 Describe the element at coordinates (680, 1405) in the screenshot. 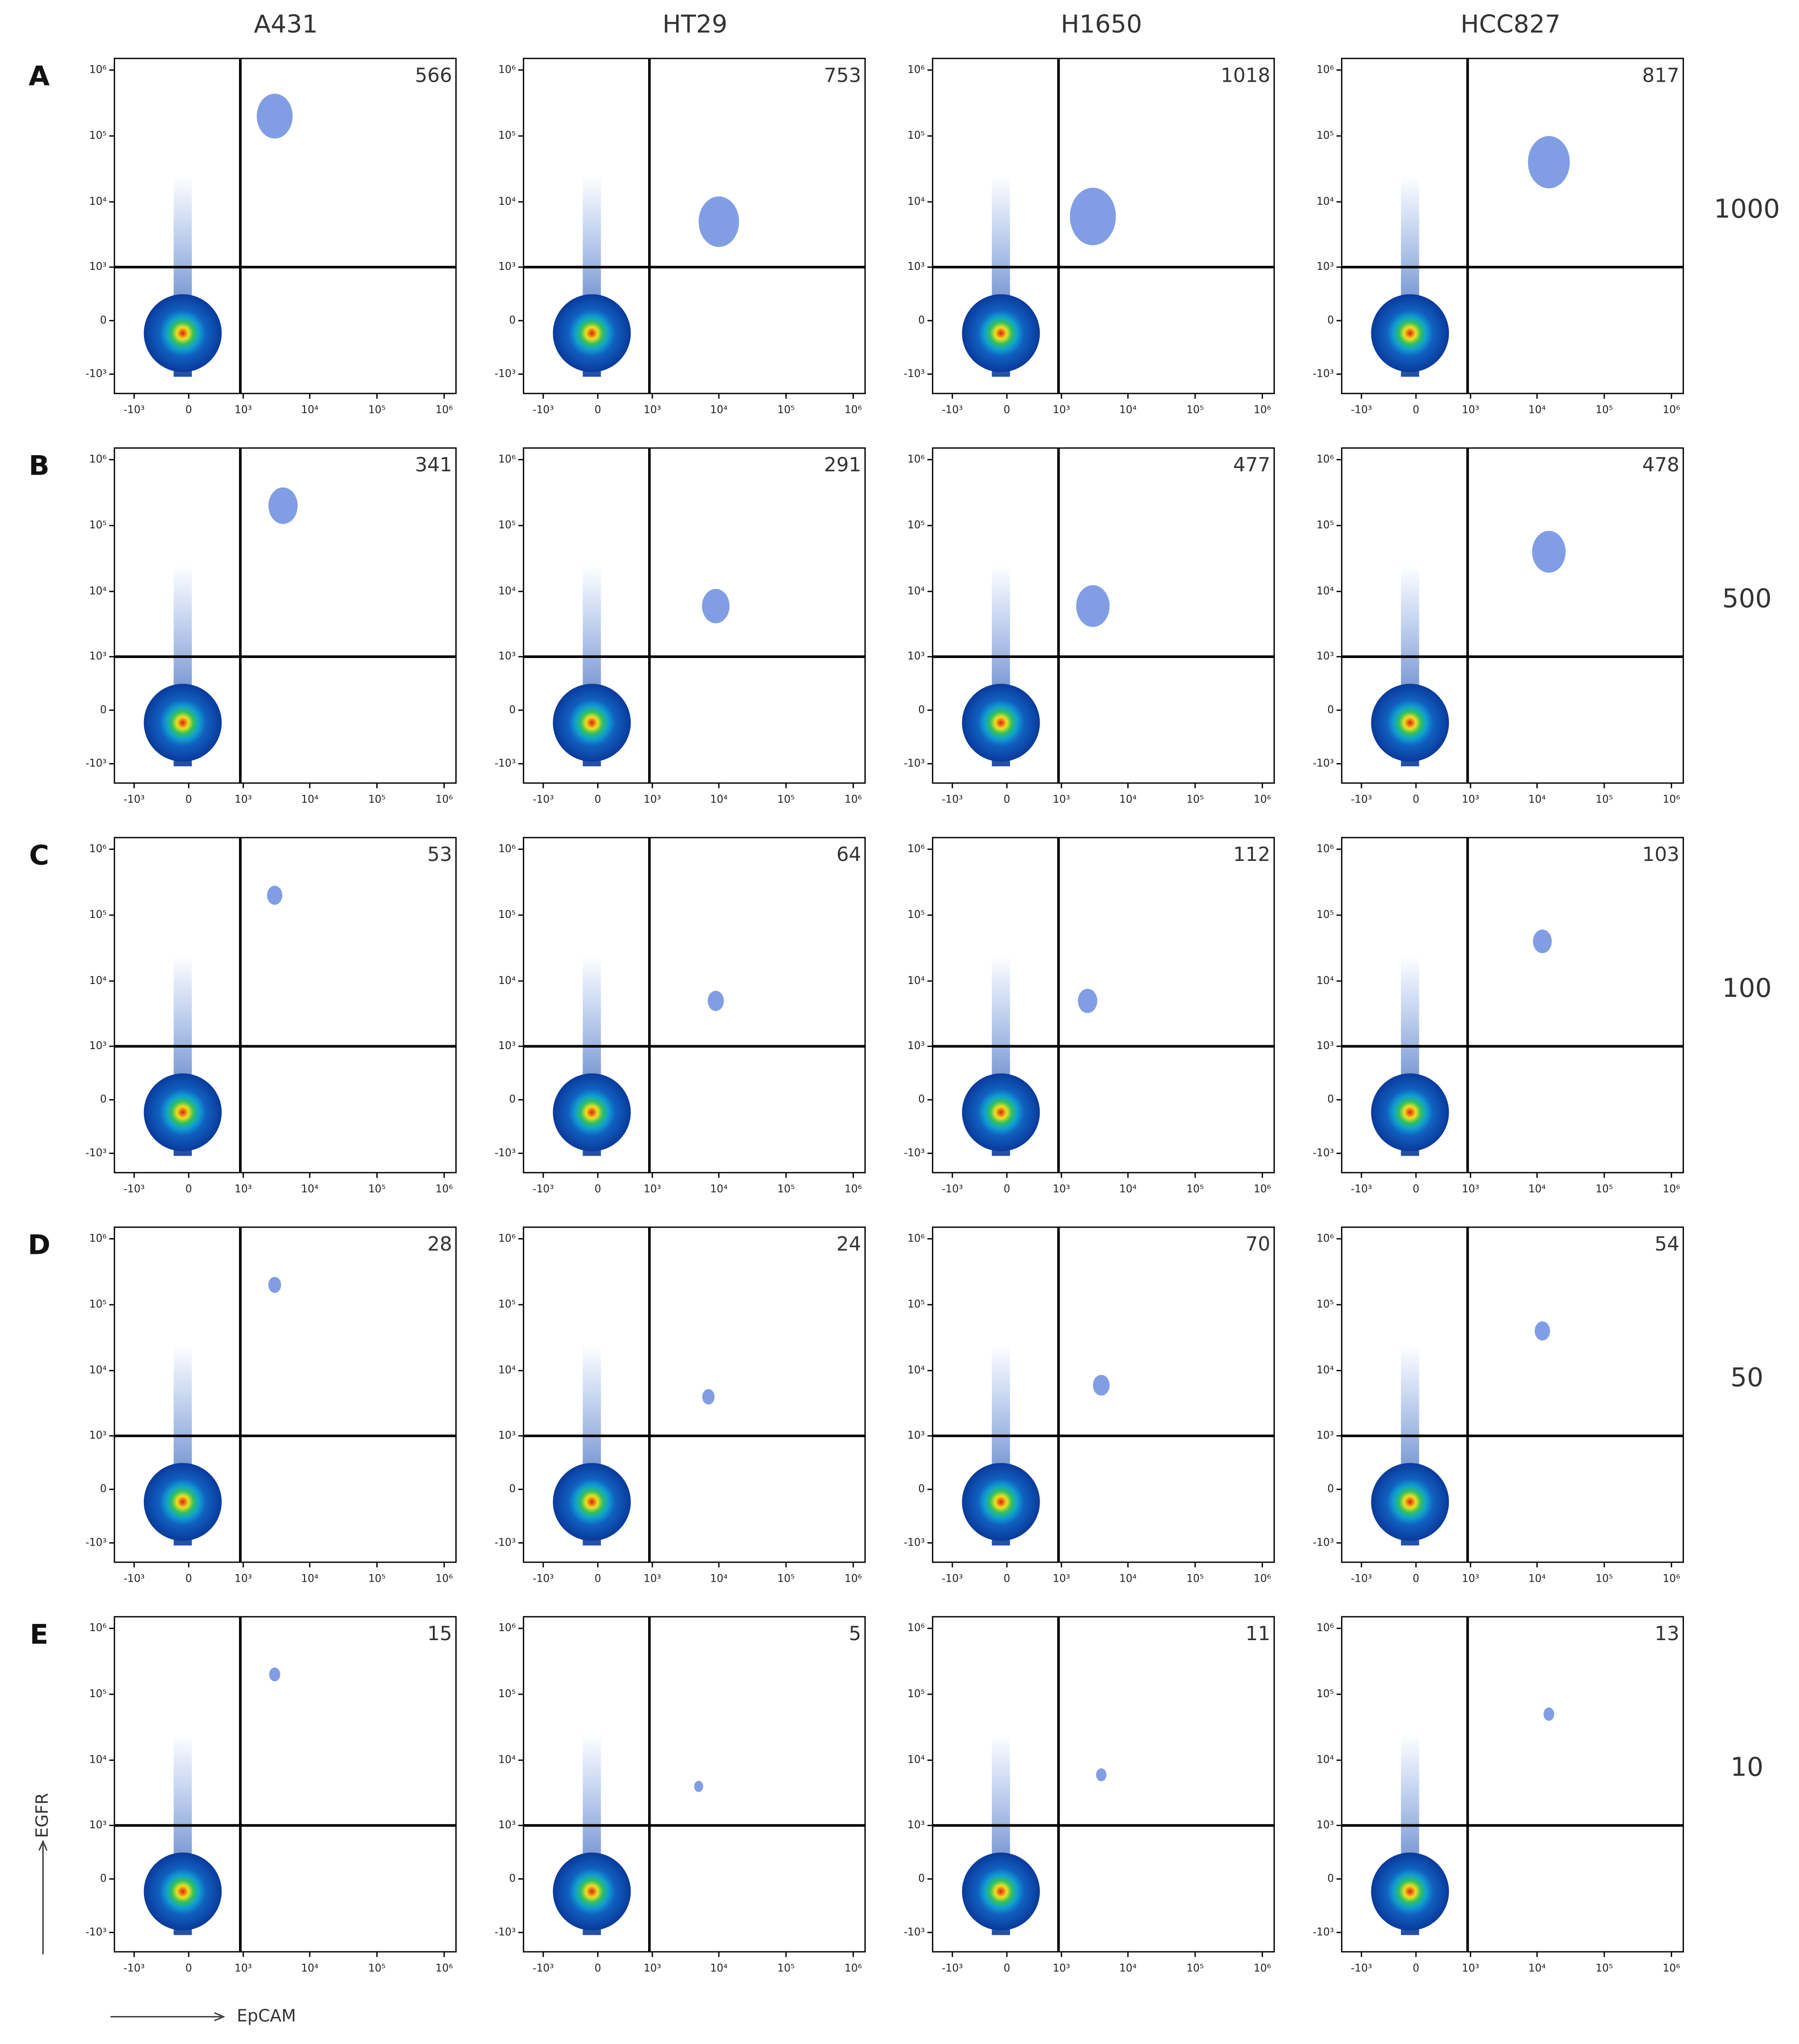

I see `panel: -10³ 0 10³ 10⁴ 10⁵ 10⁶ -10³ 0 10³ 10⁴ 10⁵ 10⁶ 24` at that location.